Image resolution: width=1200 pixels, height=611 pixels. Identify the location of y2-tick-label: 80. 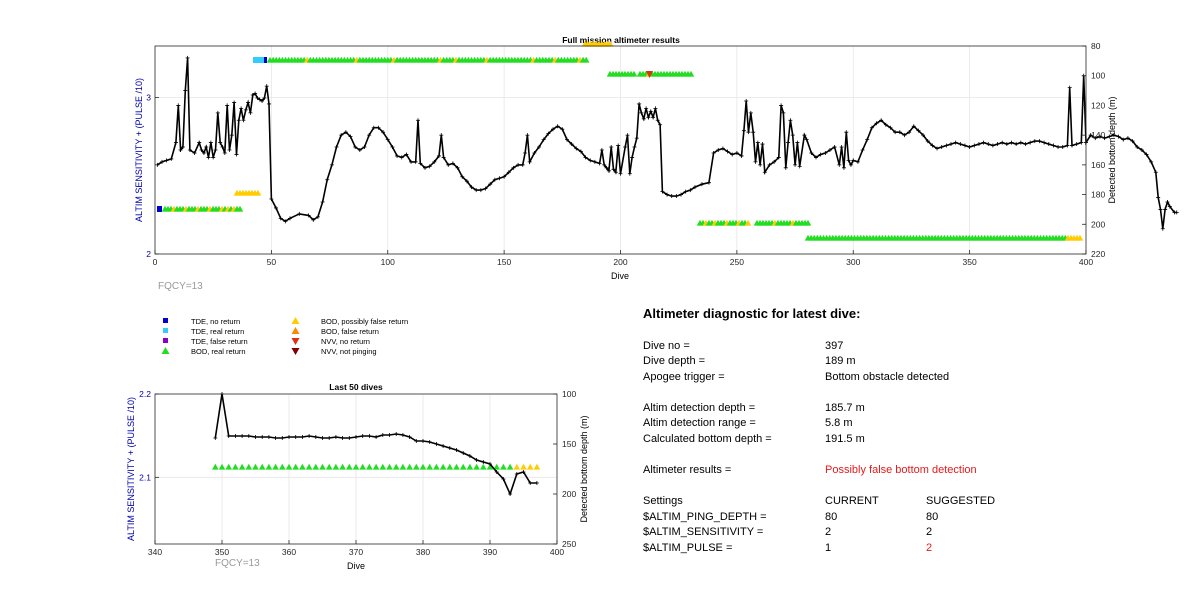
(1096, 46).